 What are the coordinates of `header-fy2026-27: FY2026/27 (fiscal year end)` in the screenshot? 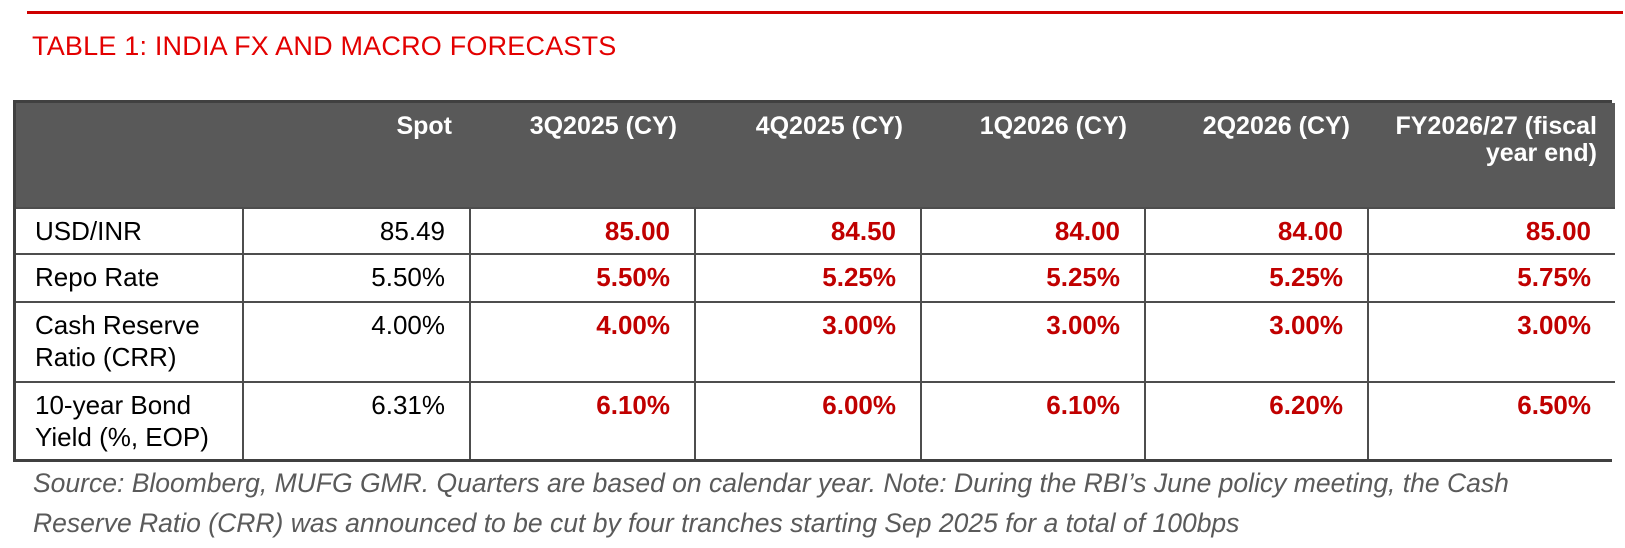 It's located at (1491, 155).